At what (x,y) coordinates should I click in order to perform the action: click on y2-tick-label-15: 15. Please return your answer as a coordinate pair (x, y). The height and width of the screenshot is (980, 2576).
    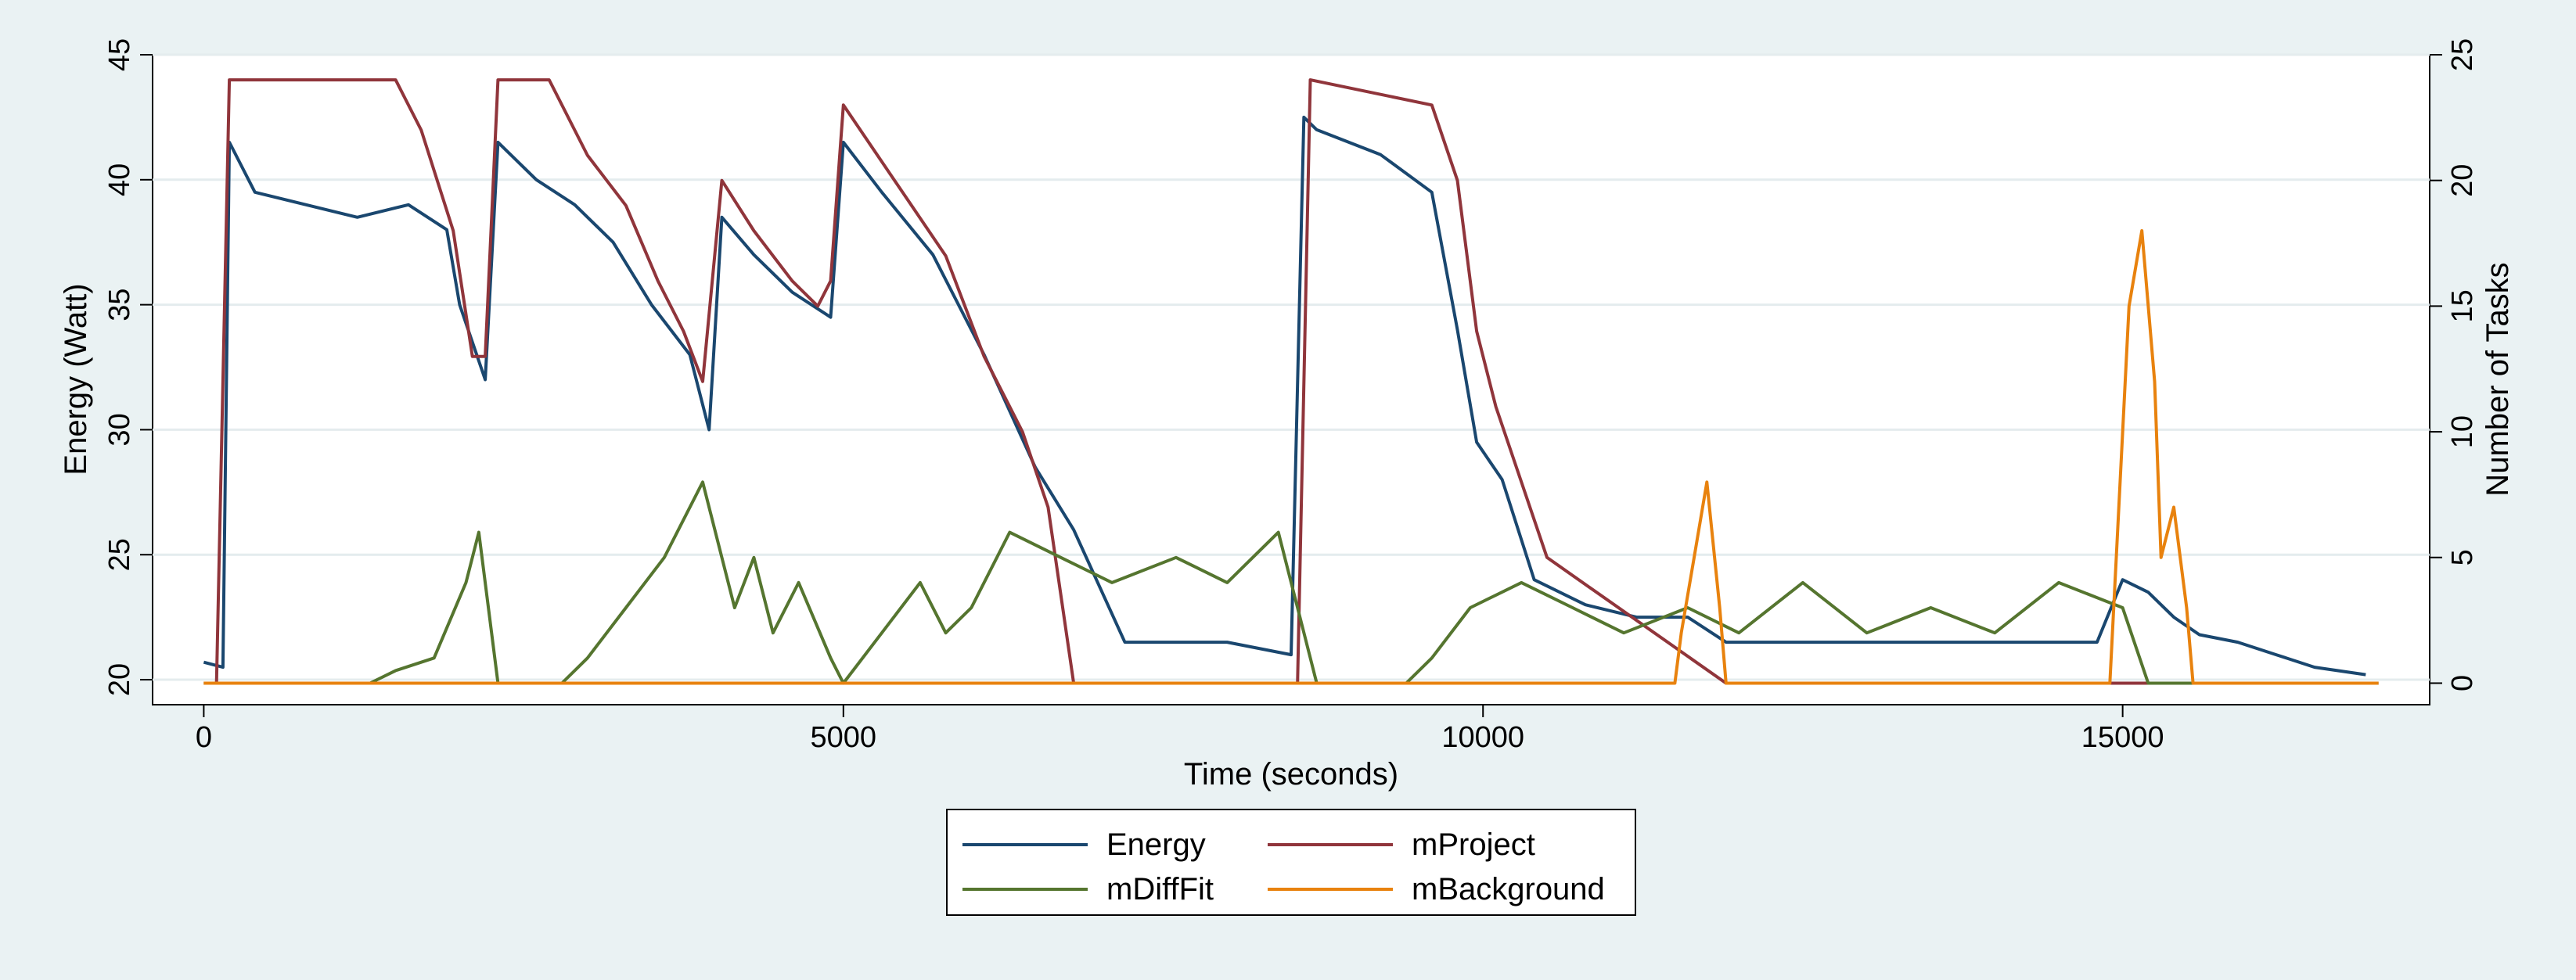
    Looking at the image, I should click on (2462, 305).